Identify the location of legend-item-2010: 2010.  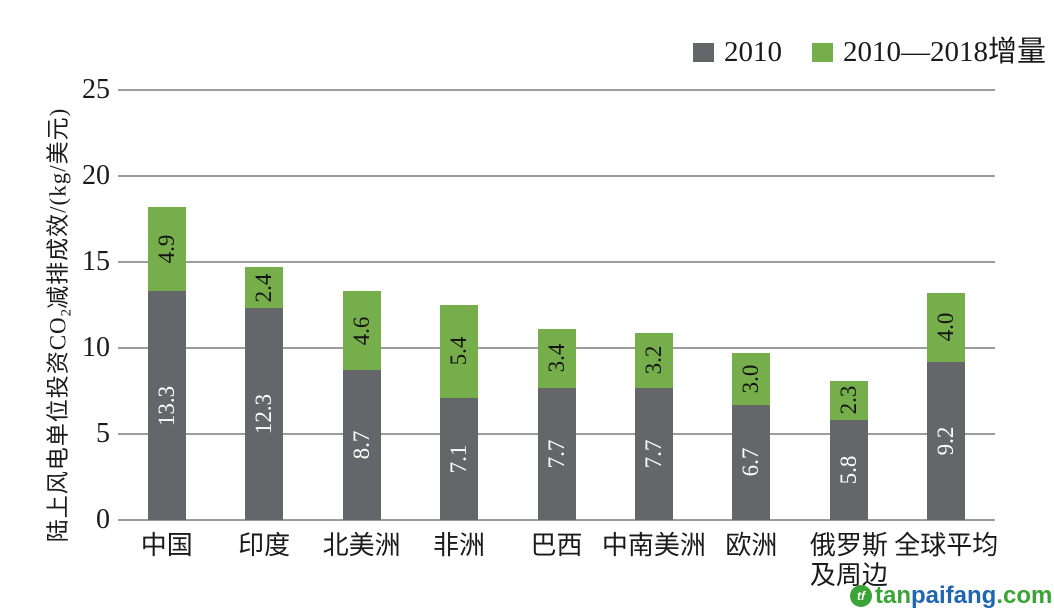
(737, 52).